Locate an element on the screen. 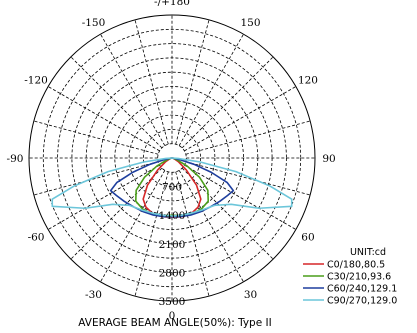 This screenshot has width=417, height=333. radial-tick-label: 1400 is located at coordinates (172, 216).